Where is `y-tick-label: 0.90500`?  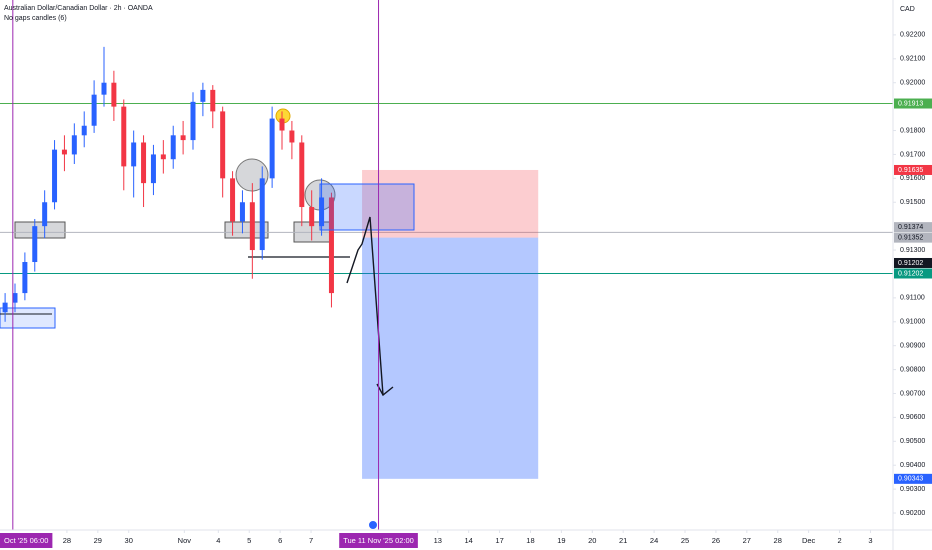
y-tick-label: 0.90500 is located at coordinates (912, 441).